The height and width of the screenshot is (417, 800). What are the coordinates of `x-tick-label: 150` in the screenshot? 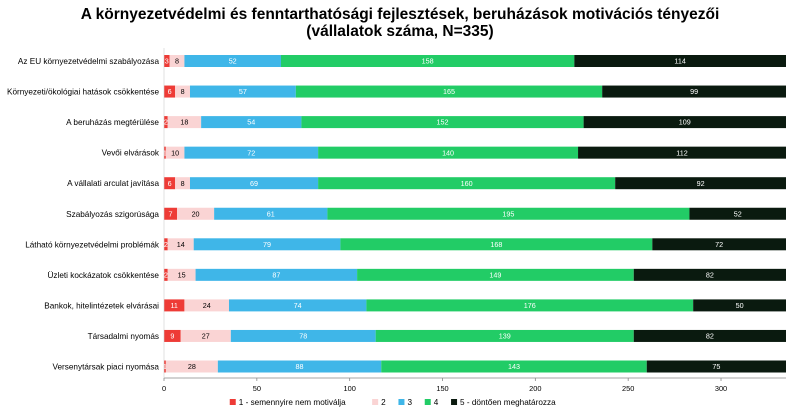 It's located at (442, 388).